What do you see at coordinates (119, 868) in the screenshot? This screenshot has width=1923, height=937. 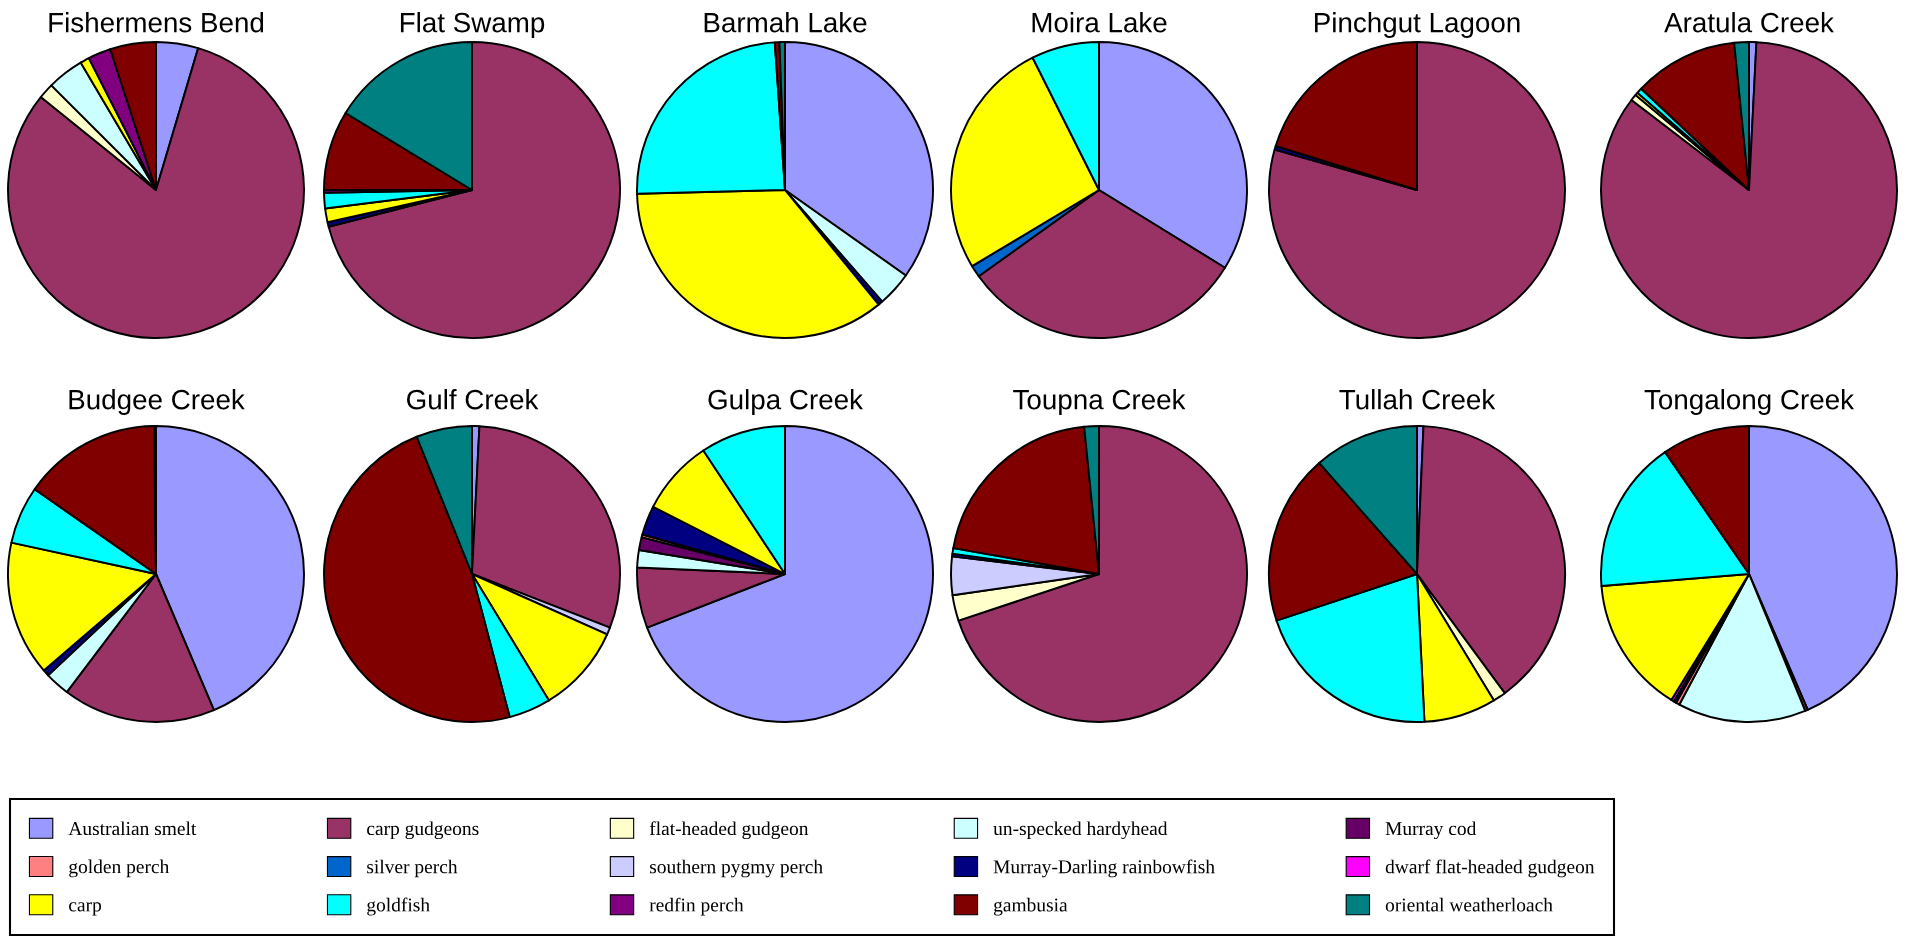 I see `legend-label: golden perch` at bounding box center [119, 868].